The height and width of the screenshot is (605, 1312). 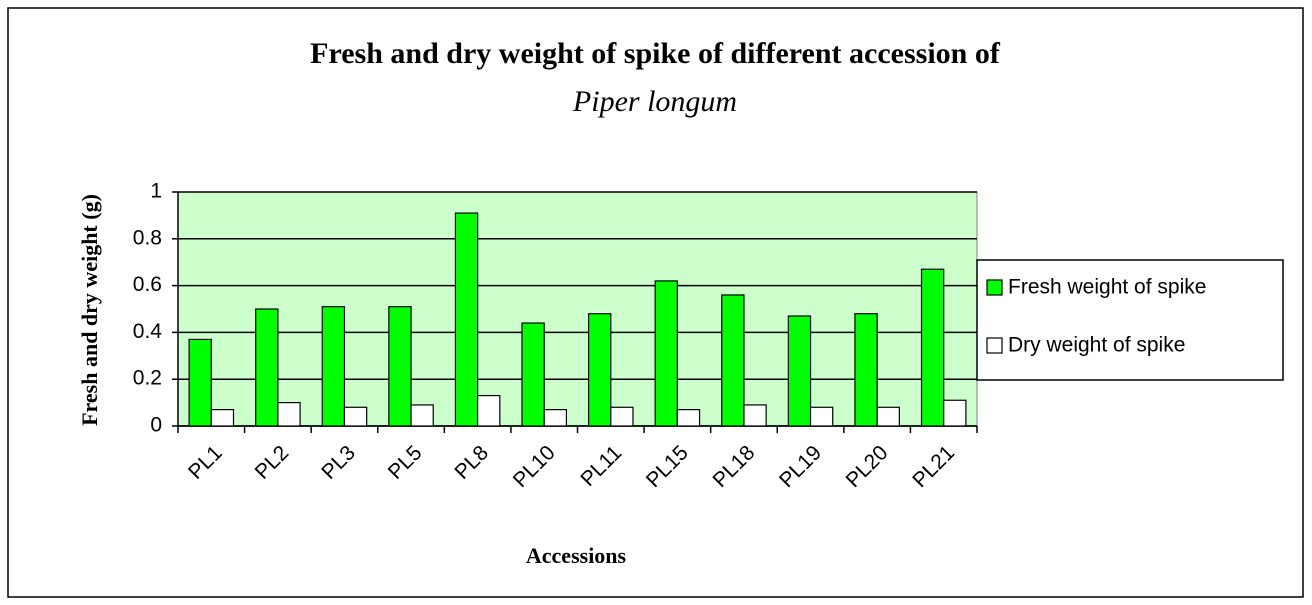 I want to click on y-tick-label: 0.4, so click(x=148, y=331).